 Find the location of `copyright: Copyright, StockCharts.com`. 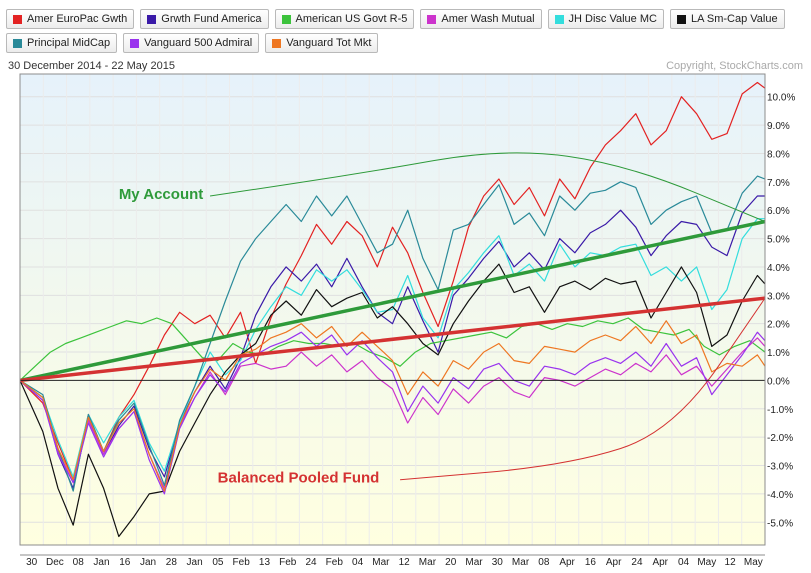

copyright: Copyright, StockCharts.com is located at coordinates (734, 66).